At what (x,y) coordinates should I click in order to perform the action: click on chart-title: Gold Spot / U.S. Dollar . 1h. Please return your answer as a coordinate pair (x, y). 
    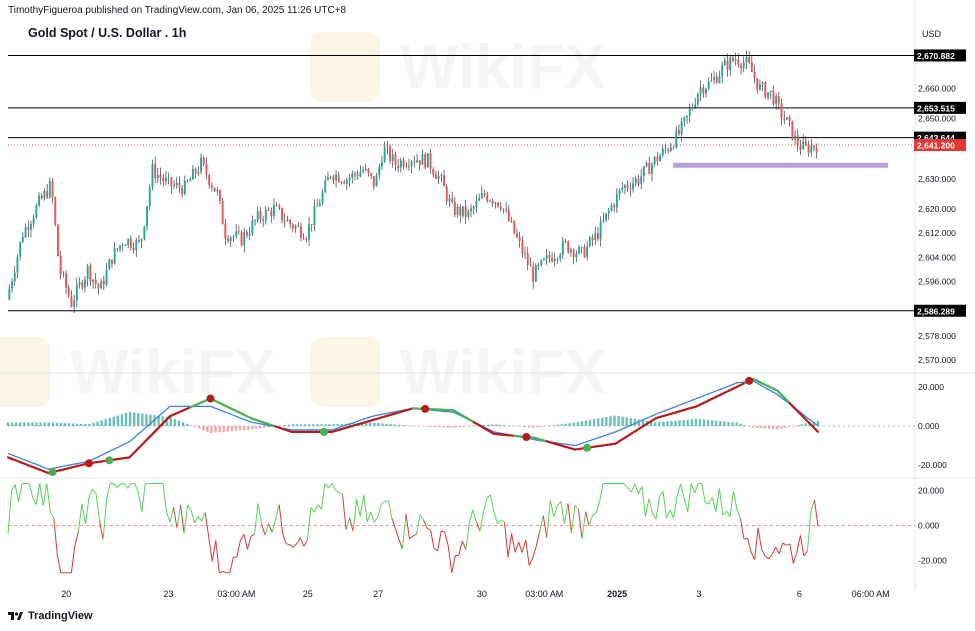
    Looking at the image, I should click on (107, 33).